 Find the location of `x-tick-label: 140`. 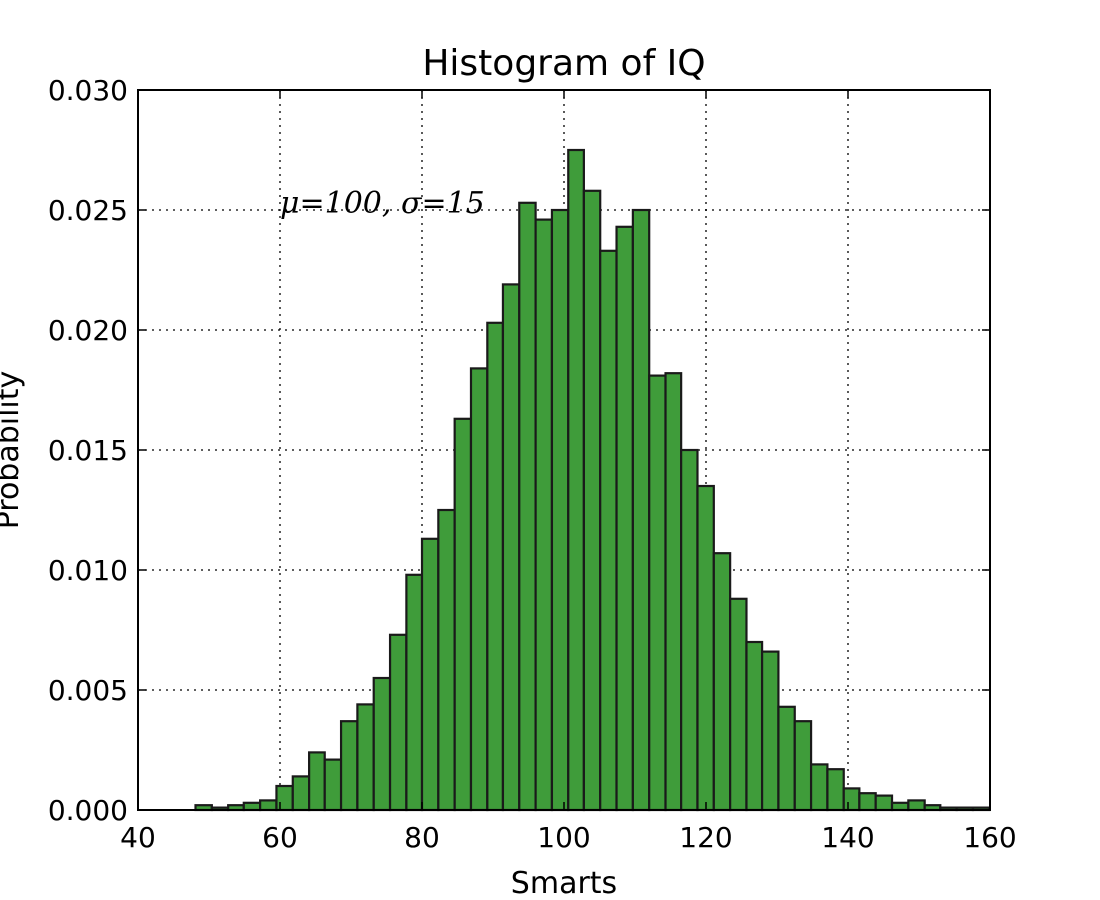

x-tick-label: 140 is located at coordinates (847, 837).